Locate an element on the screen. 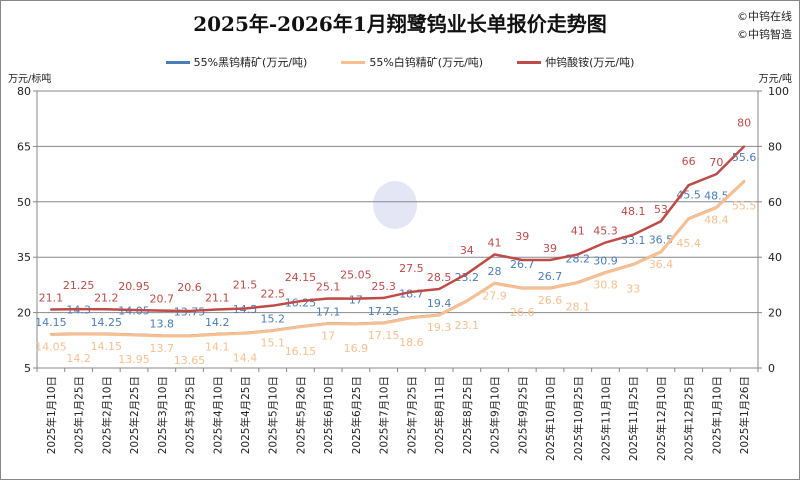 The height and width of the screenshot is (480, 800). x-tick-label: 2025年8月25日 is located at coordinates (467, 415).